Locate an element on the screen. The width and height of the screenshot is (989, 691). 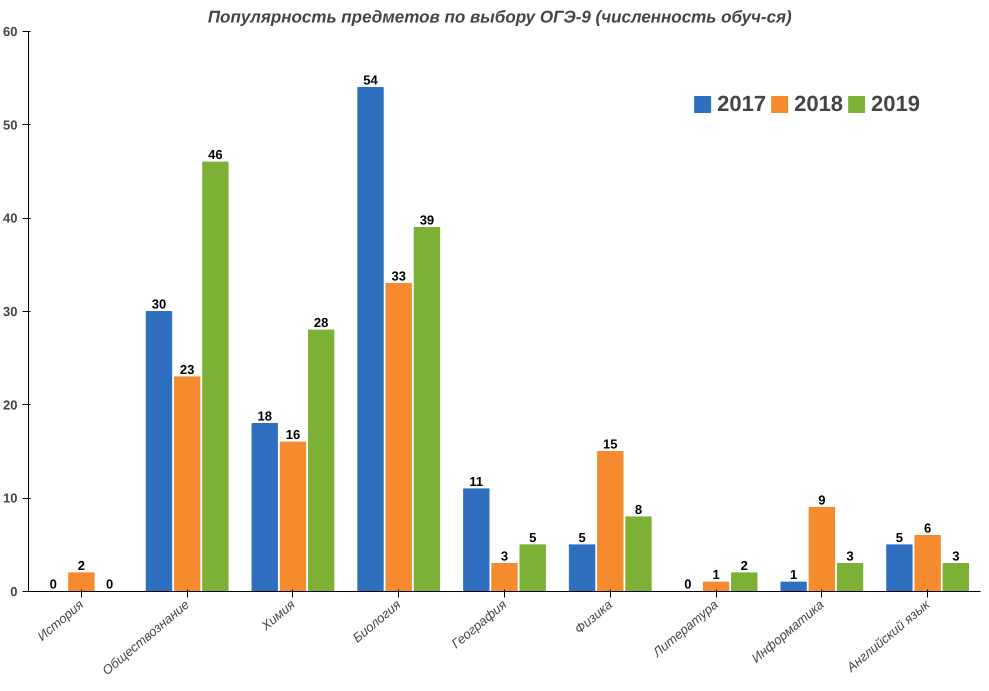
y-tick-label: 10 is located at coordinates (10, 498).